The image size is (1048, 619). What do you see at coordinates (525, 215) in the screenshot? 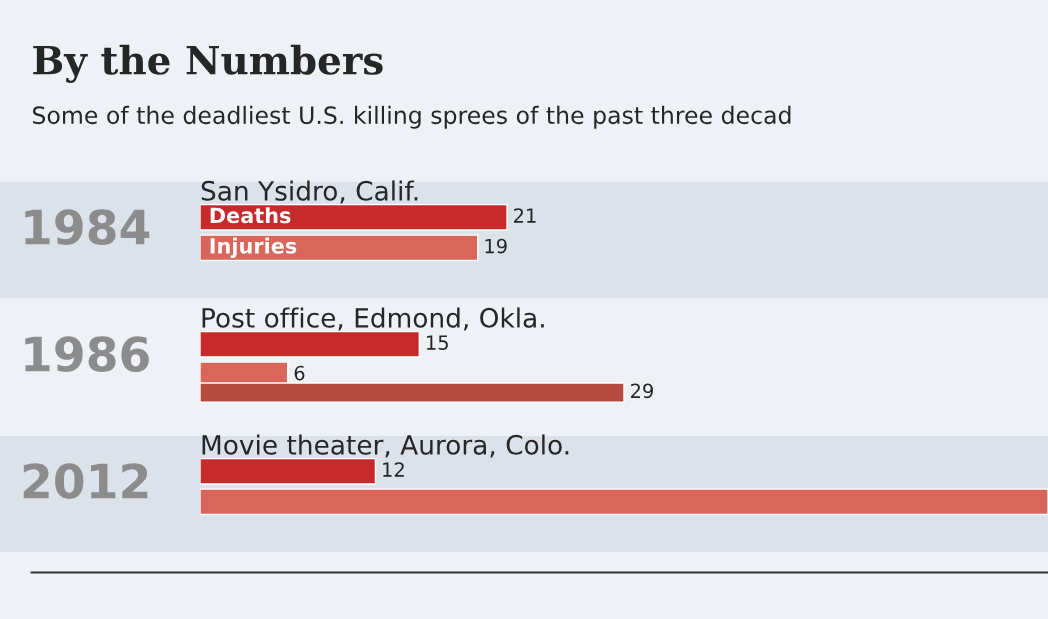
I see `data-label: 21` at bounding box center [525, 215].